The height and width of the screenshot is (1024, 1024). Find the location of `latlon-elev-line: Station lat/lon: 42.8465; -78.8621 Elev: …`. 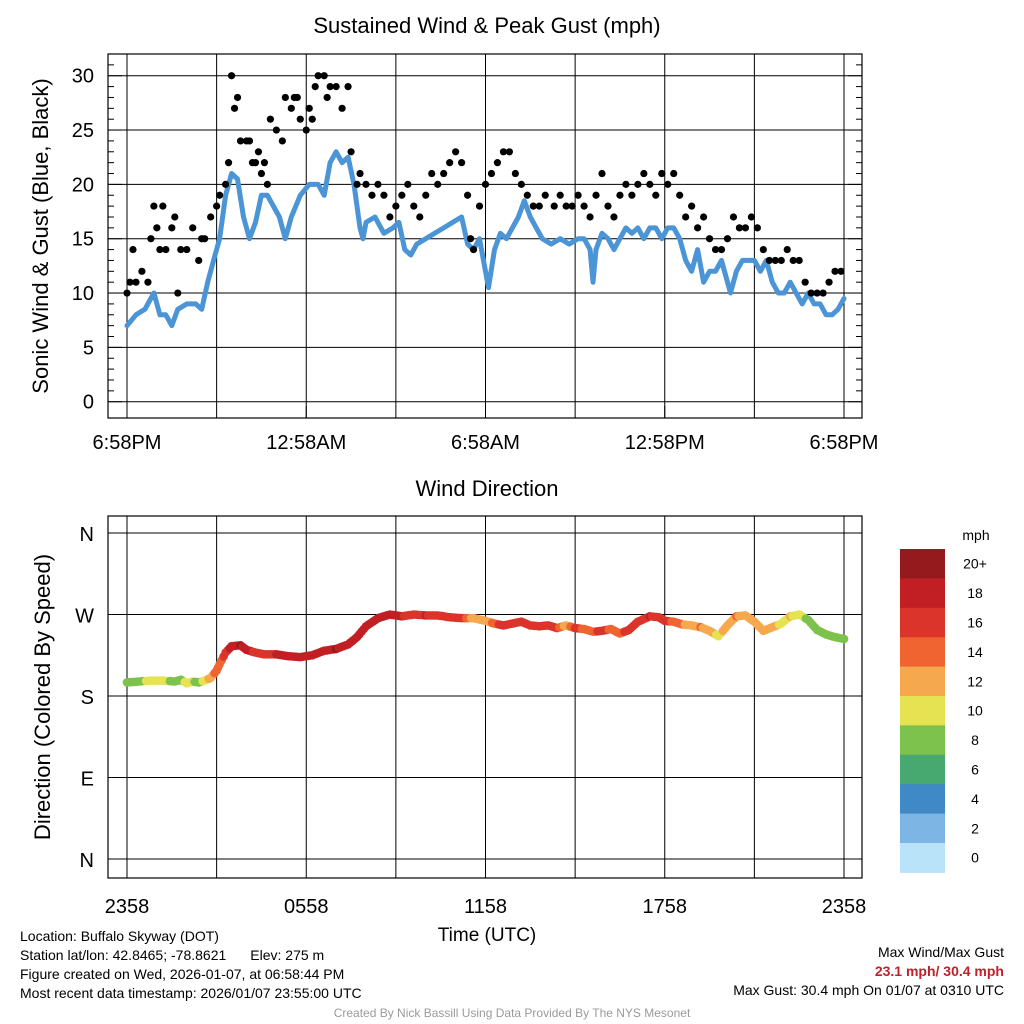

latlon-elev-line: Station lat/lon: 42.8465; -78.8621 Elev: … is located at coordinates (191, 955).